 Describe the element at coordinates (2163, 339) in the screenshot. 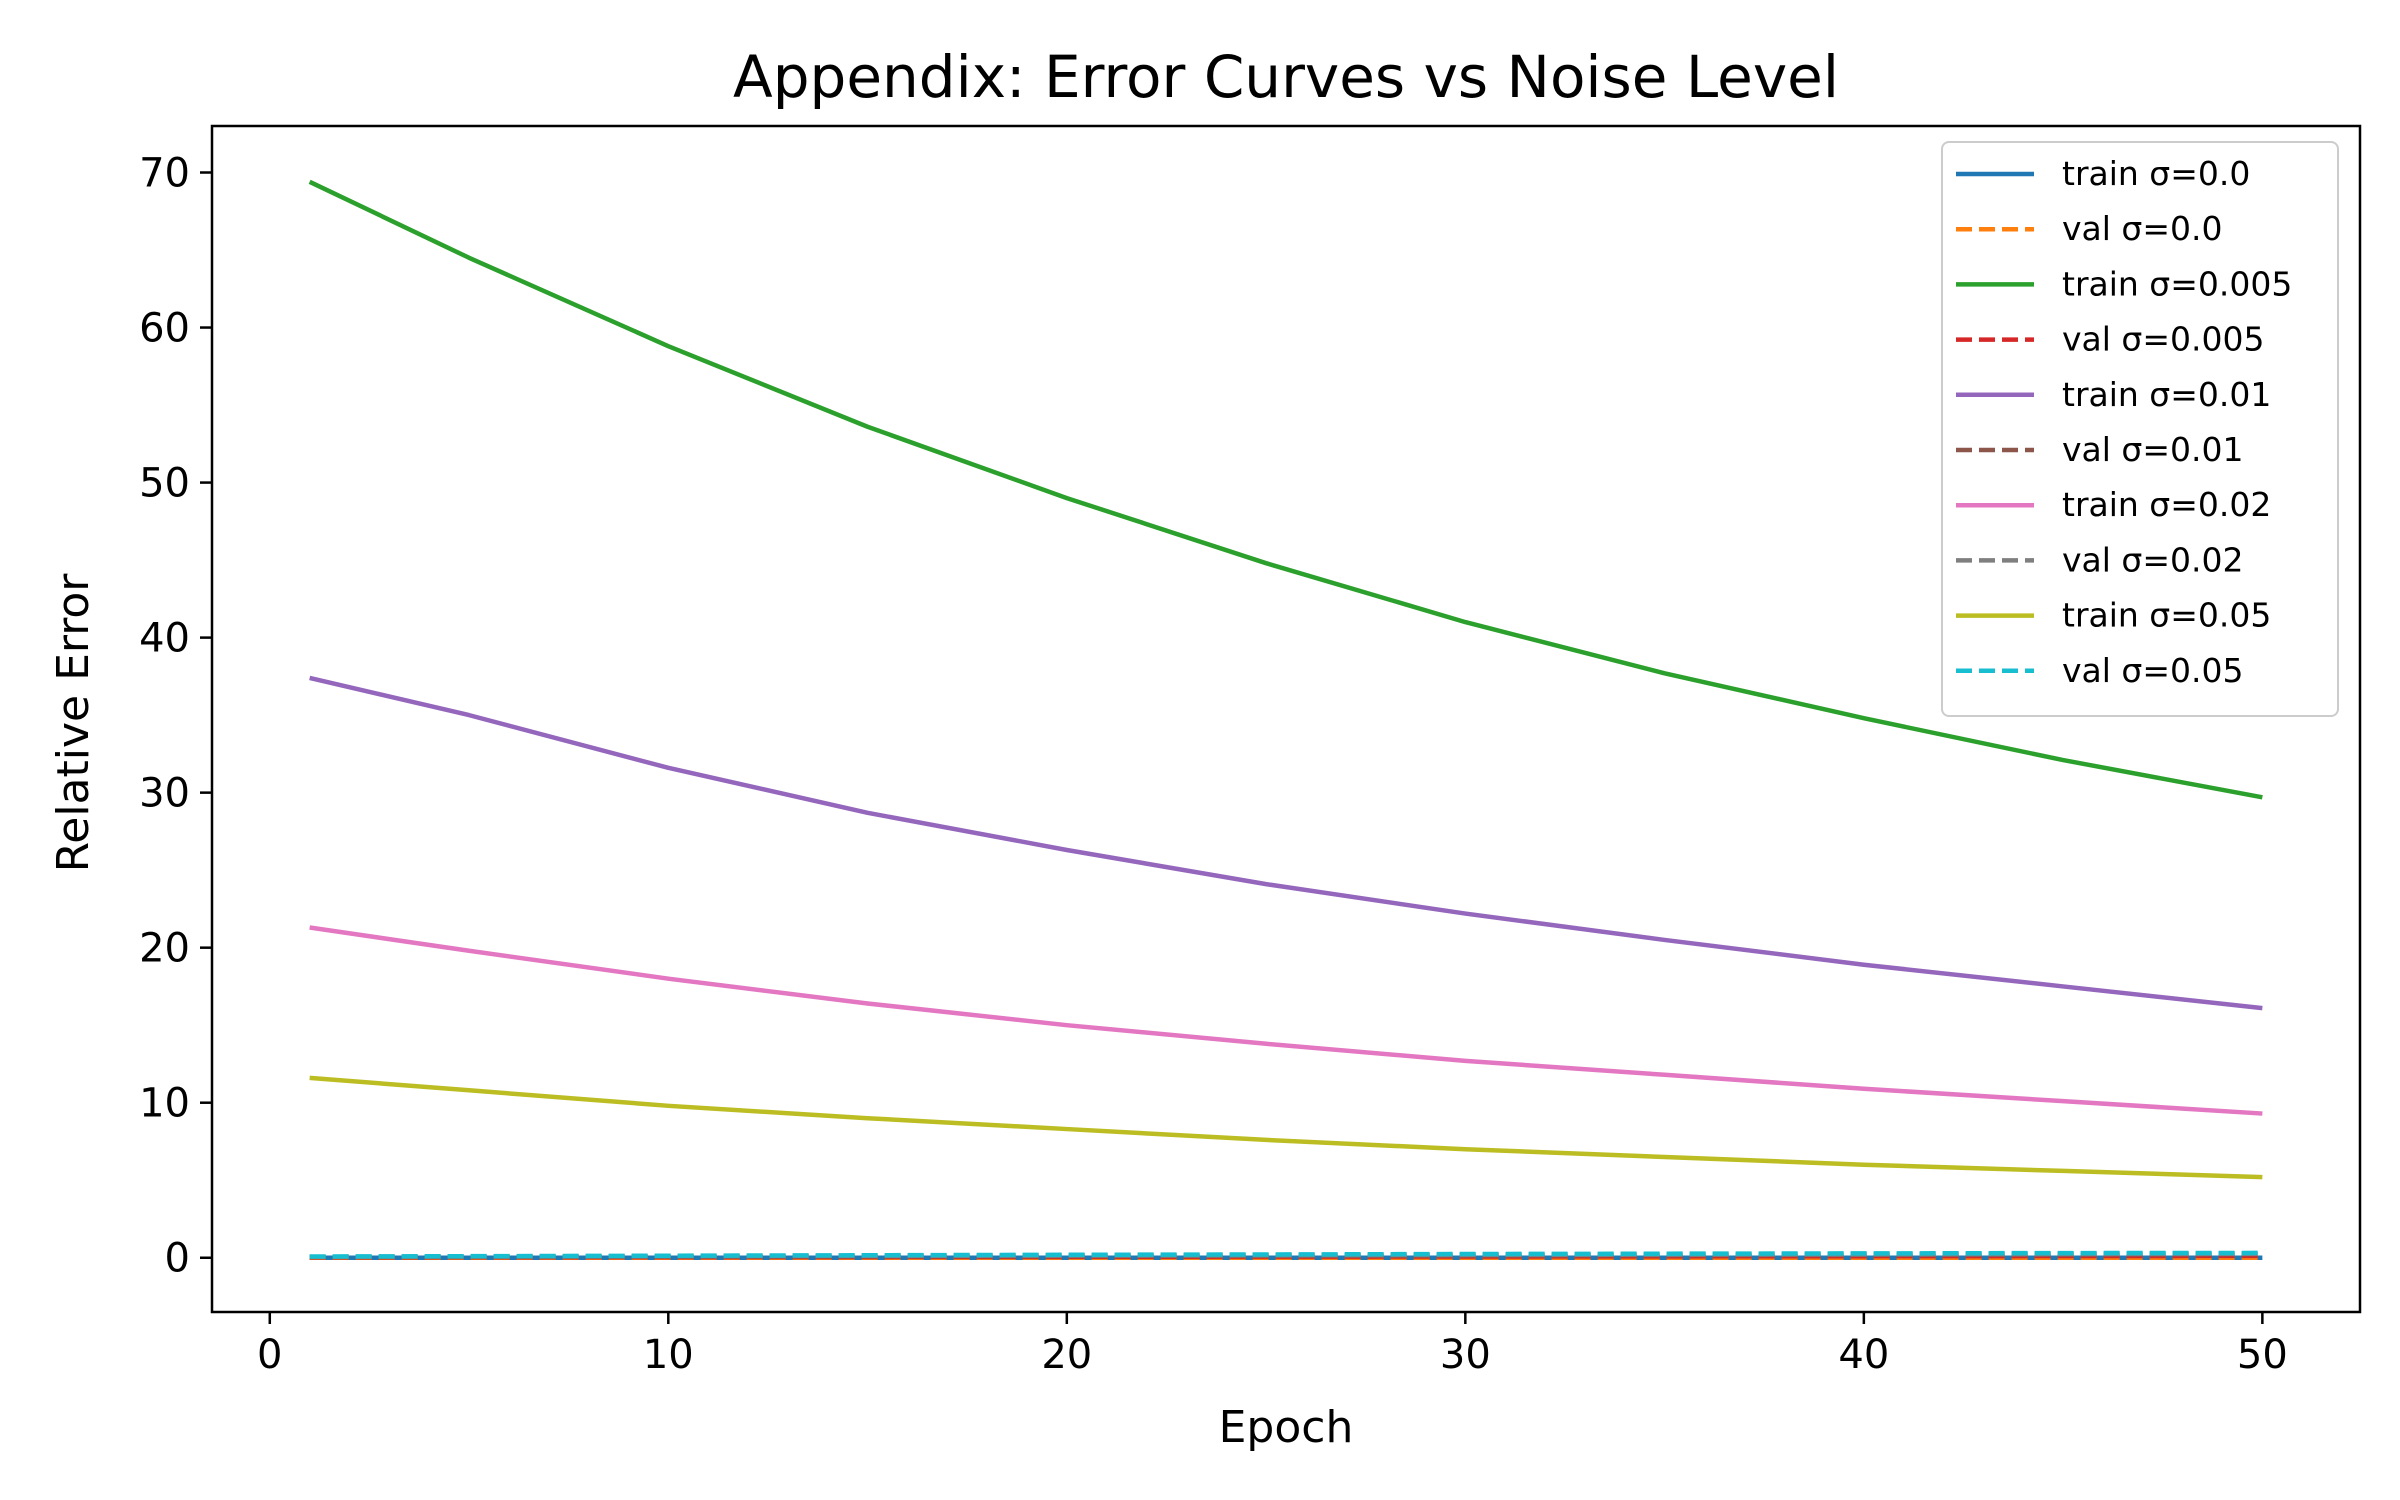

I see `legend-label-3: val σ=0.005` at that location.